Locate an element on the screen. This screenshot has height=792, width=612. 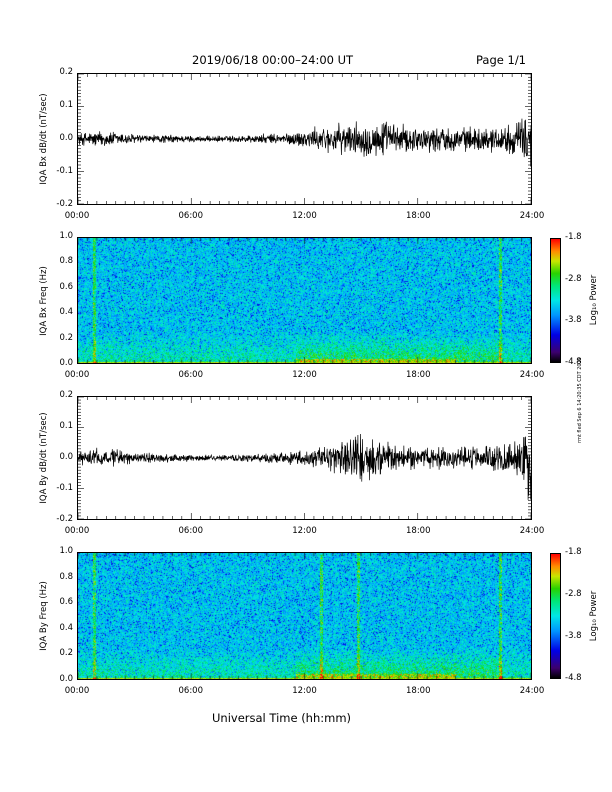
page-indicator: Page 1/1 is located at coordinates (501, 60).